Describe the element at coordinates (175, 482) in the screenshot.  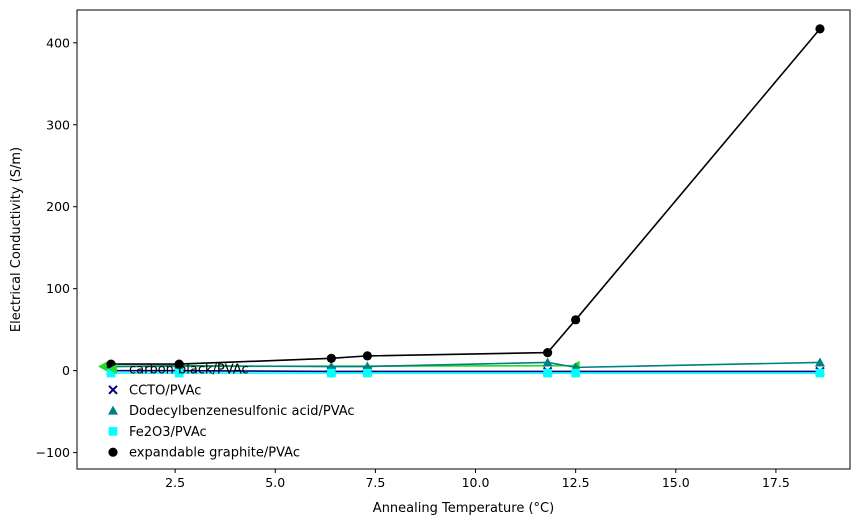
I see `x-tick-label: 2.5` at that location.